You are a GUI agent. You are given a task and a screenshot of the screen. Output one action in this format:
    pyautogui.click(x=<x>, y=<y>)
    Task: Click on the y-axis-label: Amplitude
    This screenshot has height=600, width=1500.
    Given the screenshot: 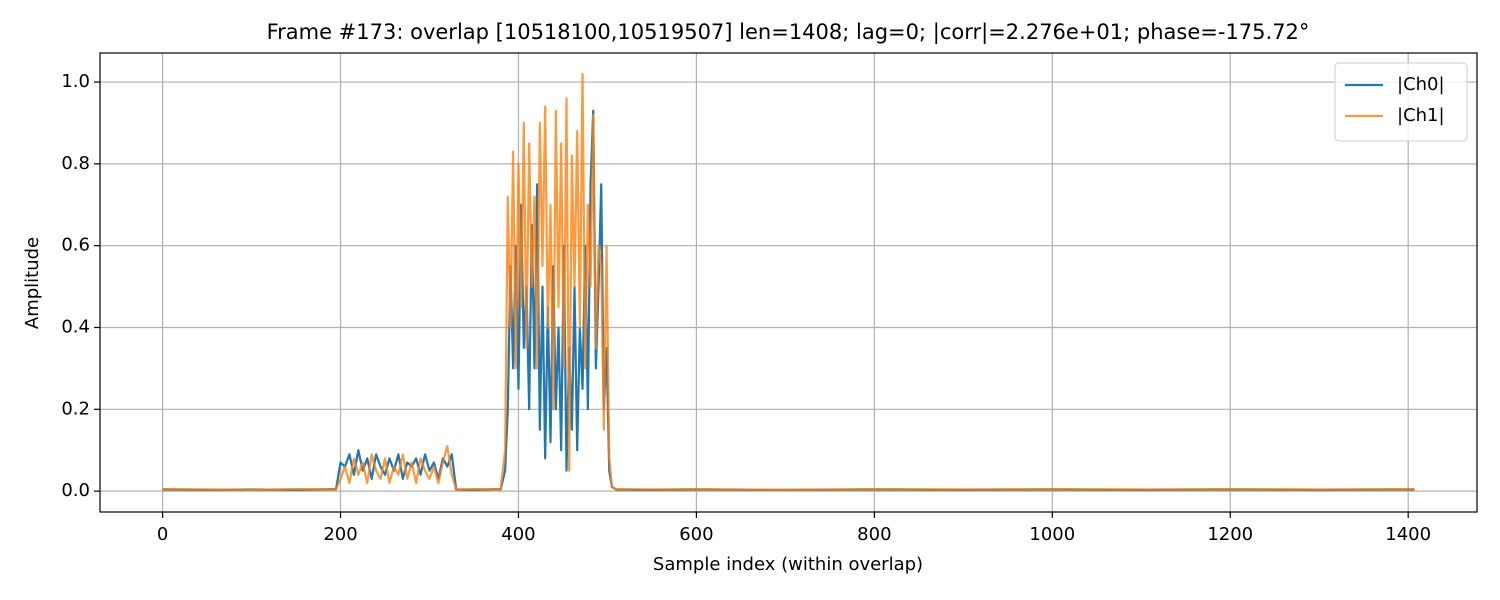 What is the action you would take?
    pyautogui.click(x=32, y=283)
    